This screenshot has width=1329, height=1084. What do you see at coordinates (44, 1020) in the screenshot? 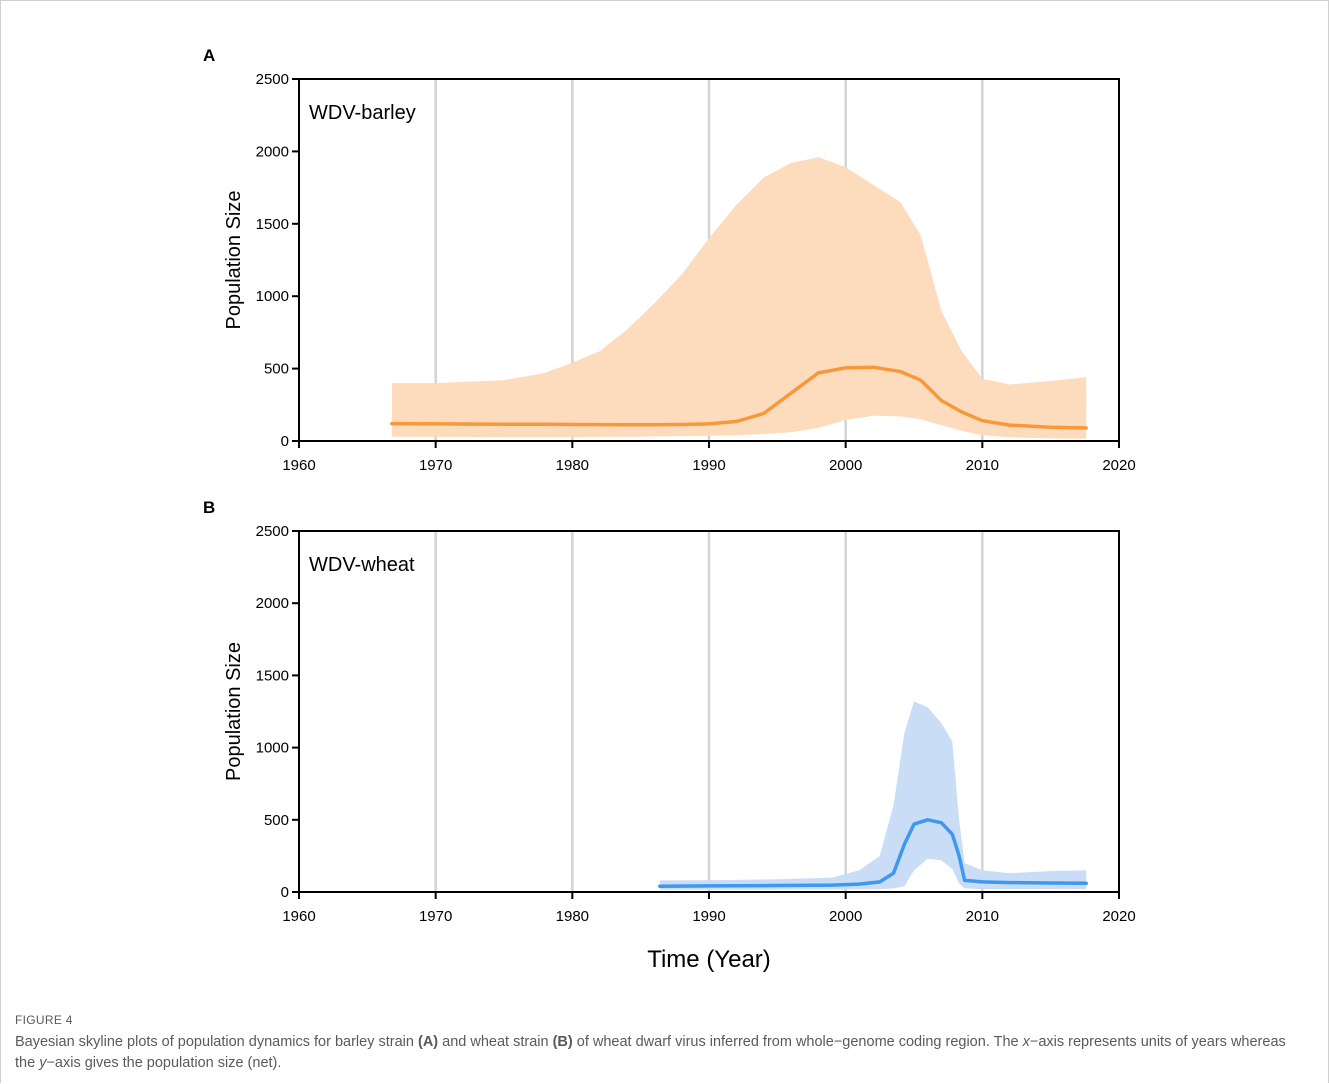
I see `figure-label: FIGURE 4` at bounding box center [44, 1020].